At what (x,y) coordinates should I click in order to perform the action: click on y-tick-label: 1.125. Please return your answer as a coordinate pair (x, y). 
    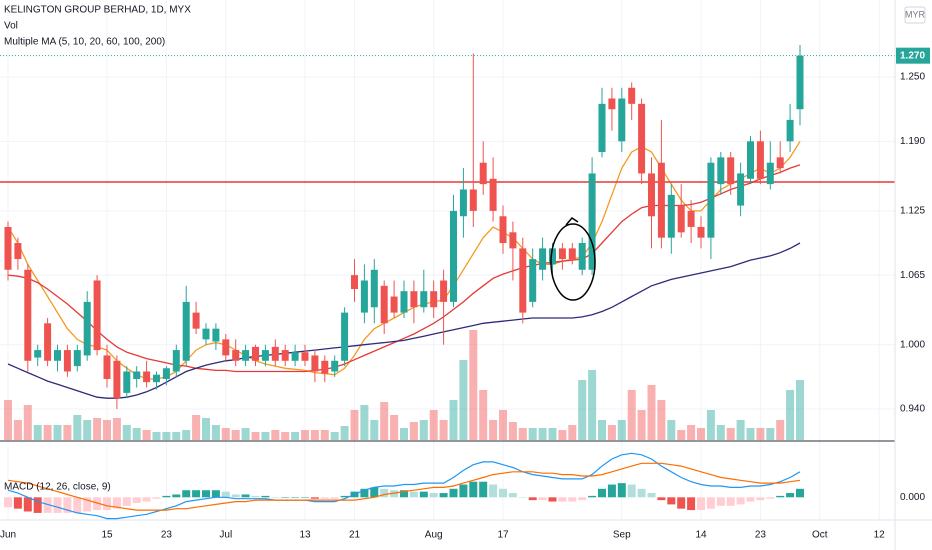
    Looking at the image, I should click on (912, 211).